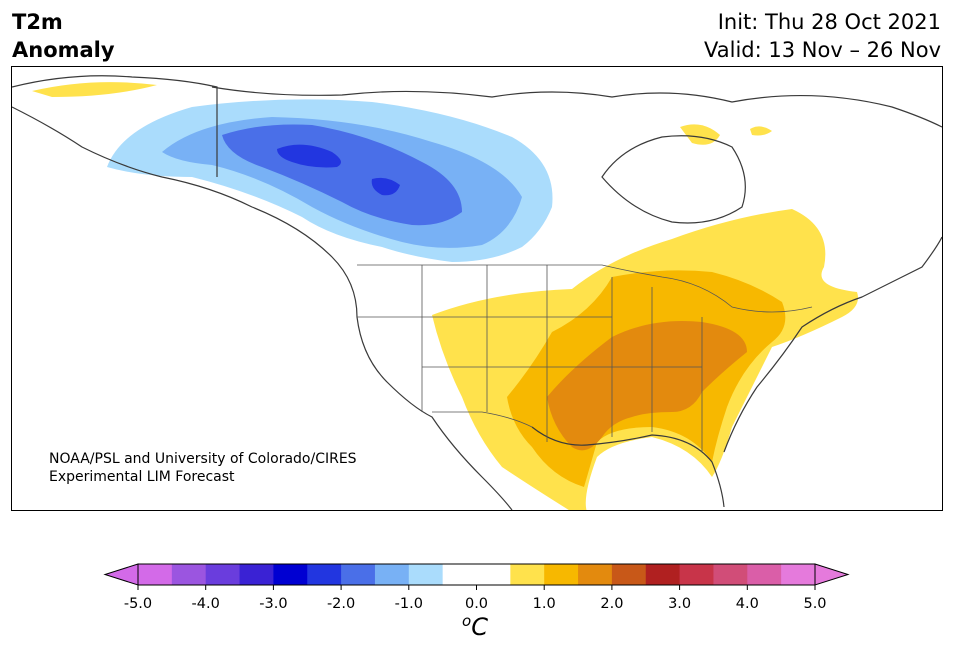  What do you see at coordinates (576, 107) in the screenshot?
I see `arctic-coast` at bounding box center [576, 107].